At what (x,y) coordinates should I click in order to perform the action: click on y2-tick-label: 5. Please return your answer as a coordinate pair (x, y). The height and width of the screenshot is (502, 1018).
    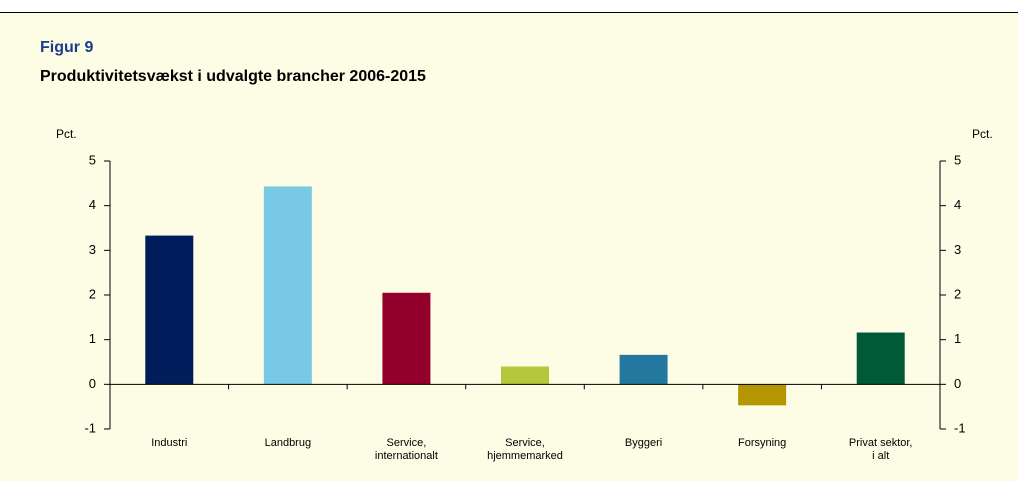
    Looking at the image, I should click on (957, 159).